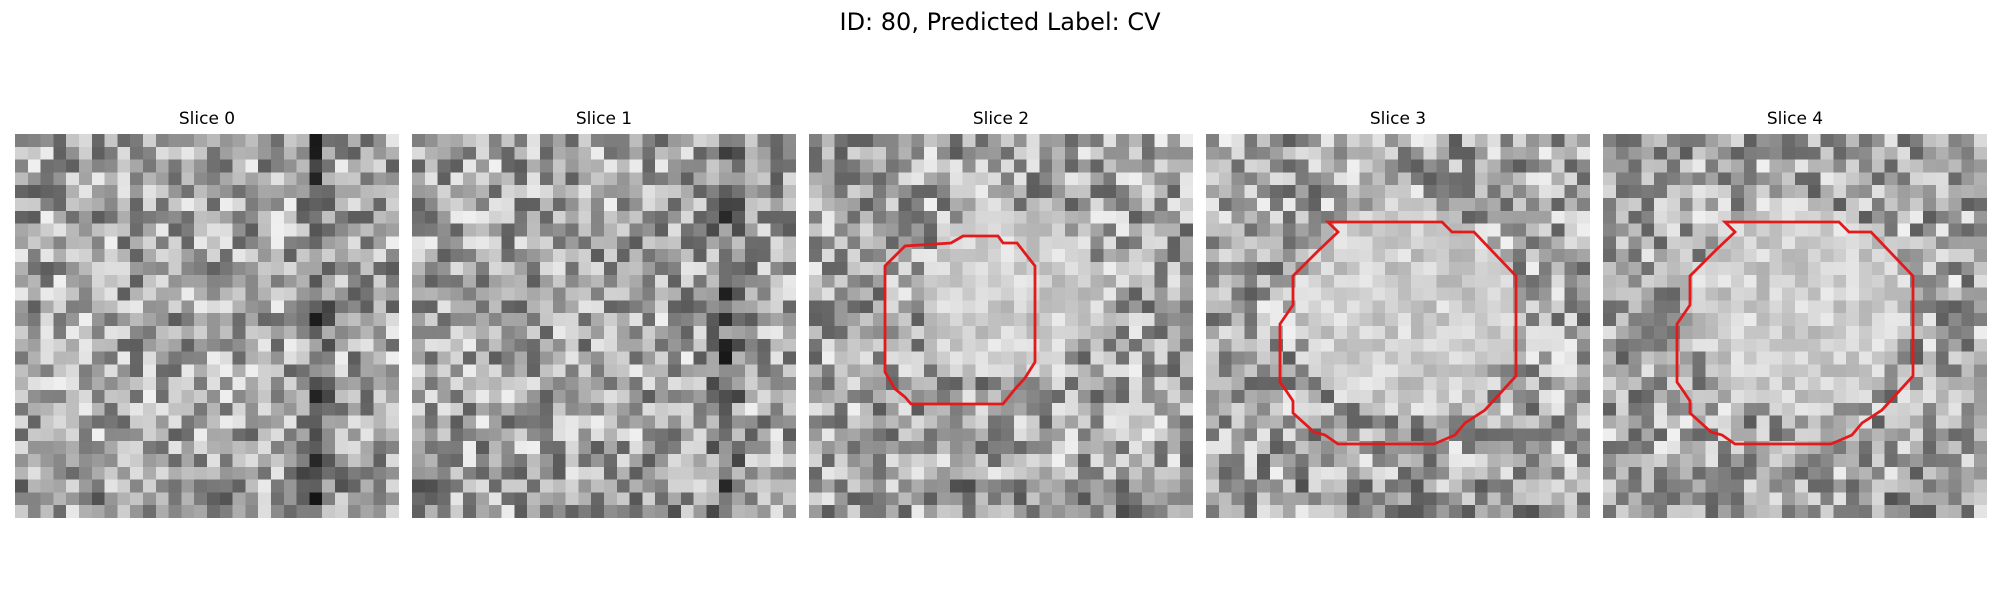 The height and width of the screenshot is (600, 2000). What do you see at coordinates (1001, 119) in the screenshot?
I see `slice-title-2: Slice 2` at bounding box center [1001, 119].